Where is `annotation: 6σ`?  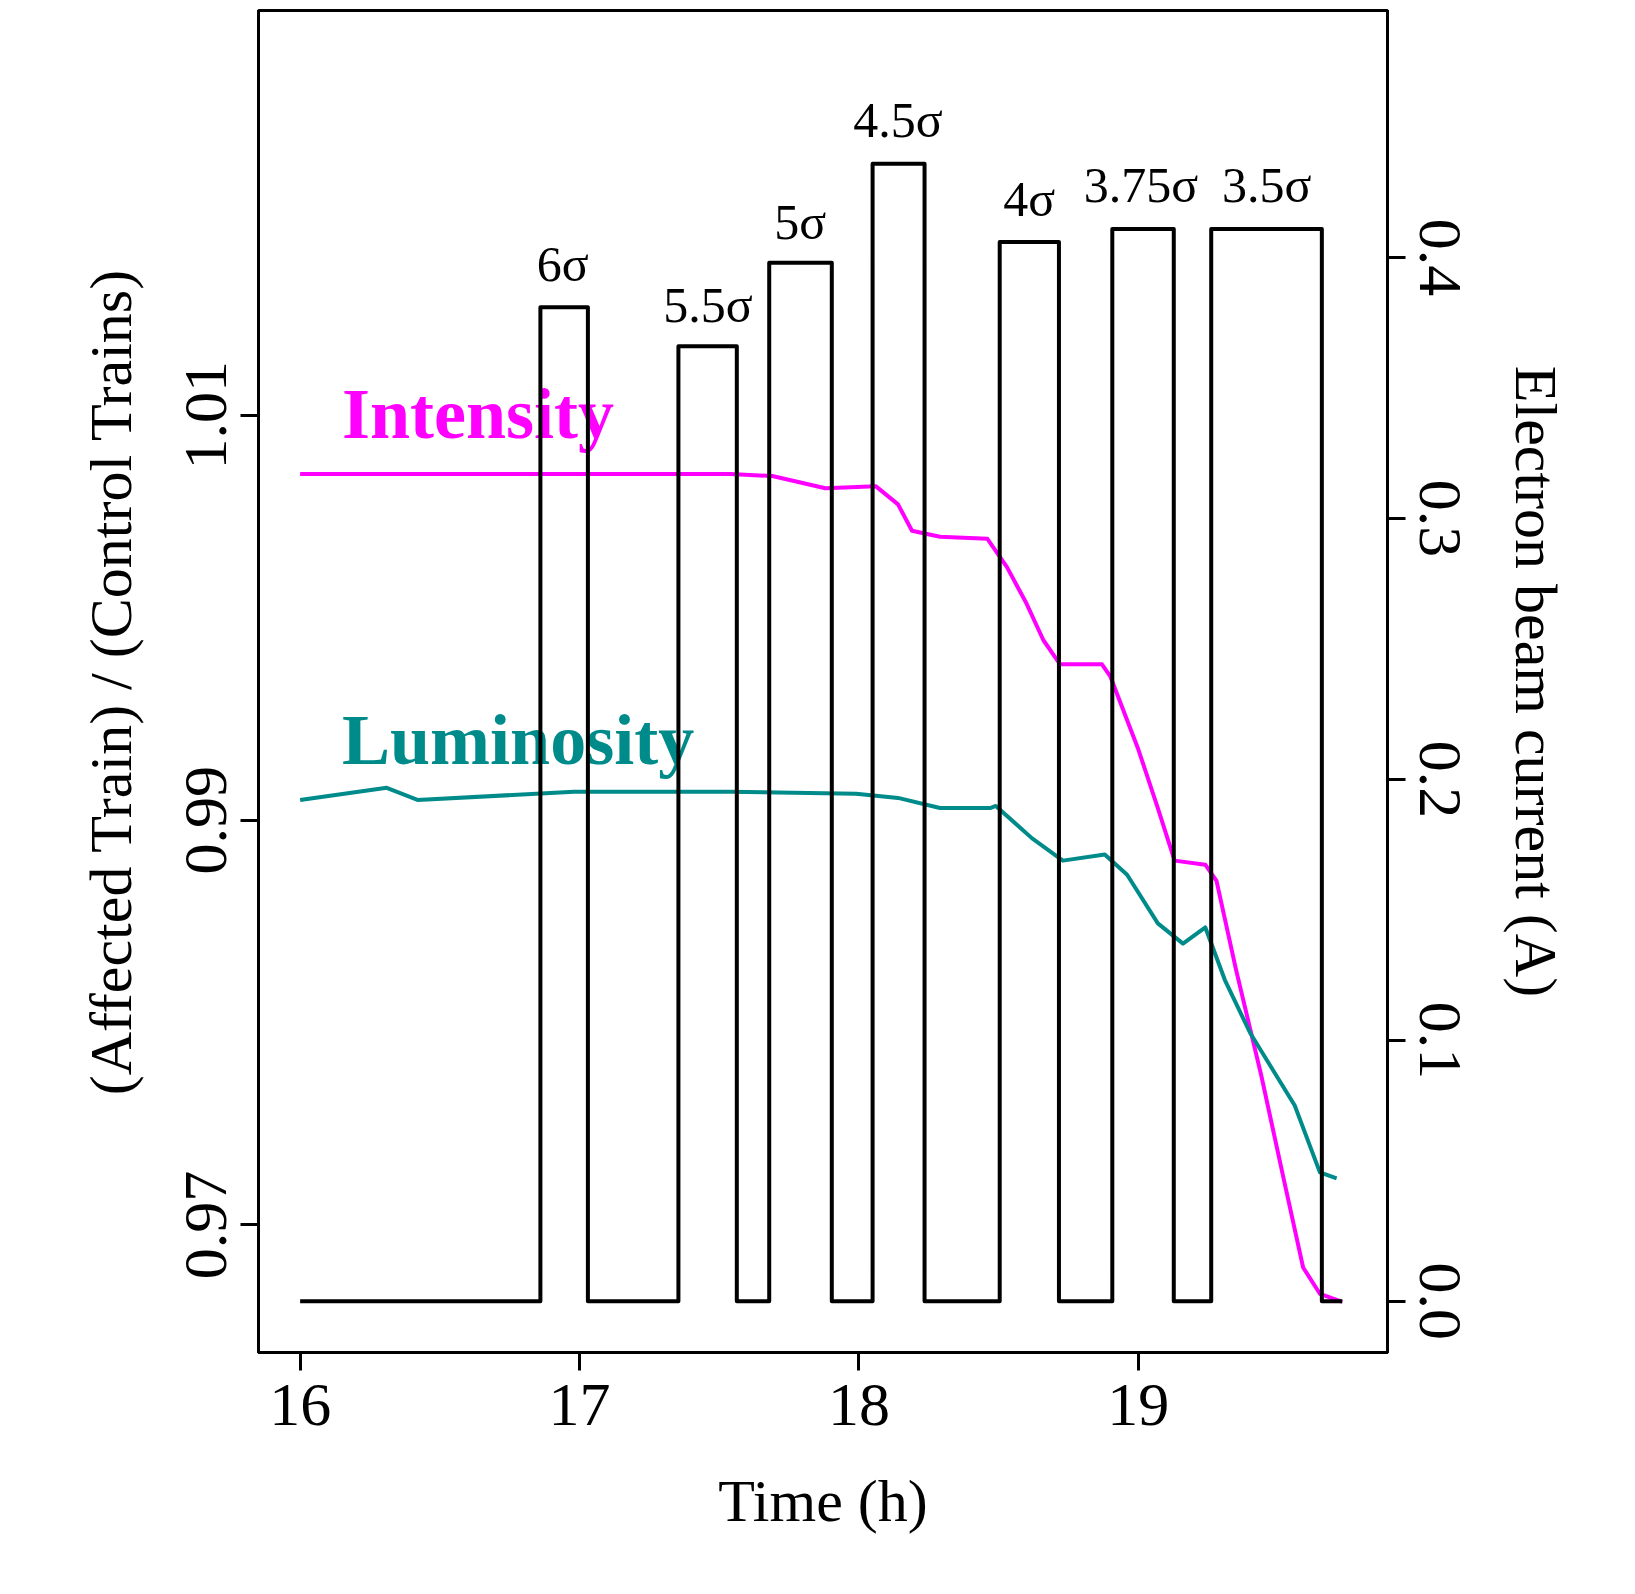 annotation: 6σ is located at coordinates (562, 264).